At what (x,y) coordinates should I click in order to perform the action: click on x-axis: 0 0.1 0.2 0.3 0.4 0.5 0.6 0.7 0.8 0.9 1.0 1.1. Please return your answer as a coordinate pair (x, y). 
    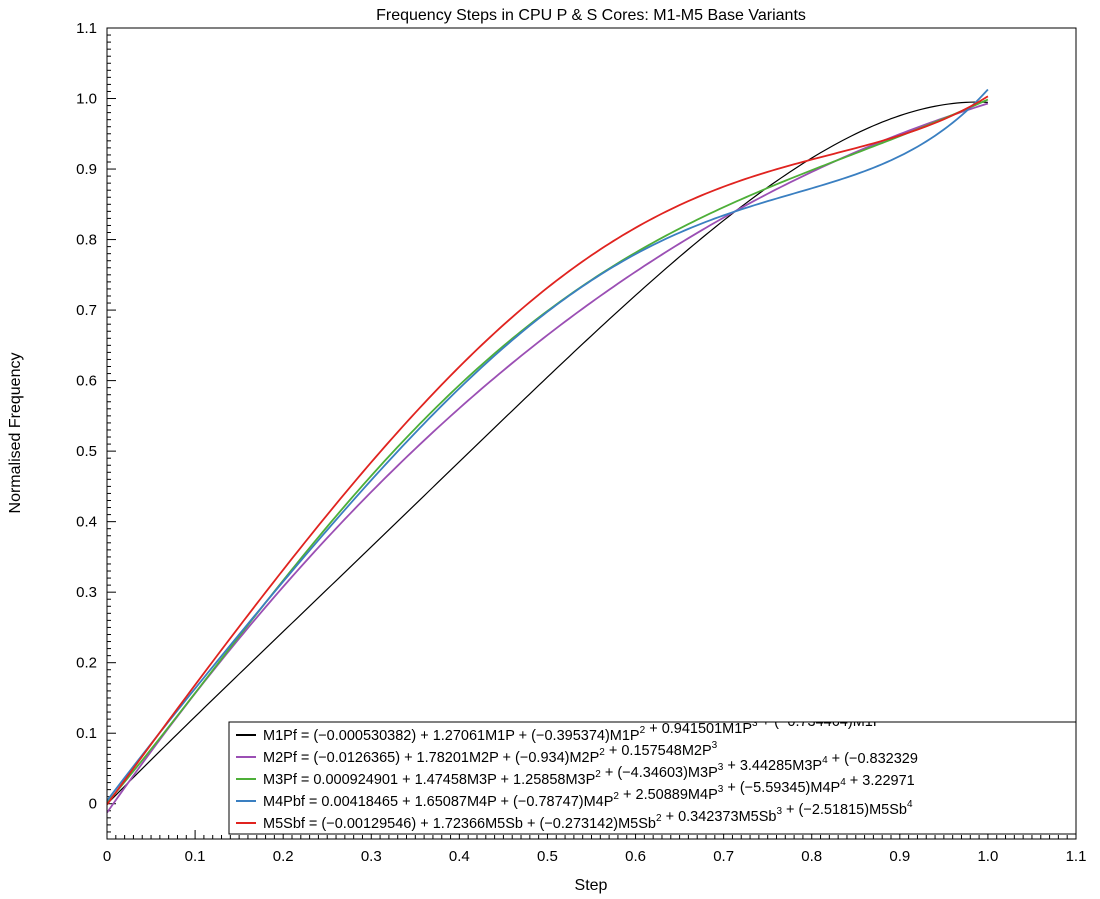
    Looking at the image, I should click on (595, 847).